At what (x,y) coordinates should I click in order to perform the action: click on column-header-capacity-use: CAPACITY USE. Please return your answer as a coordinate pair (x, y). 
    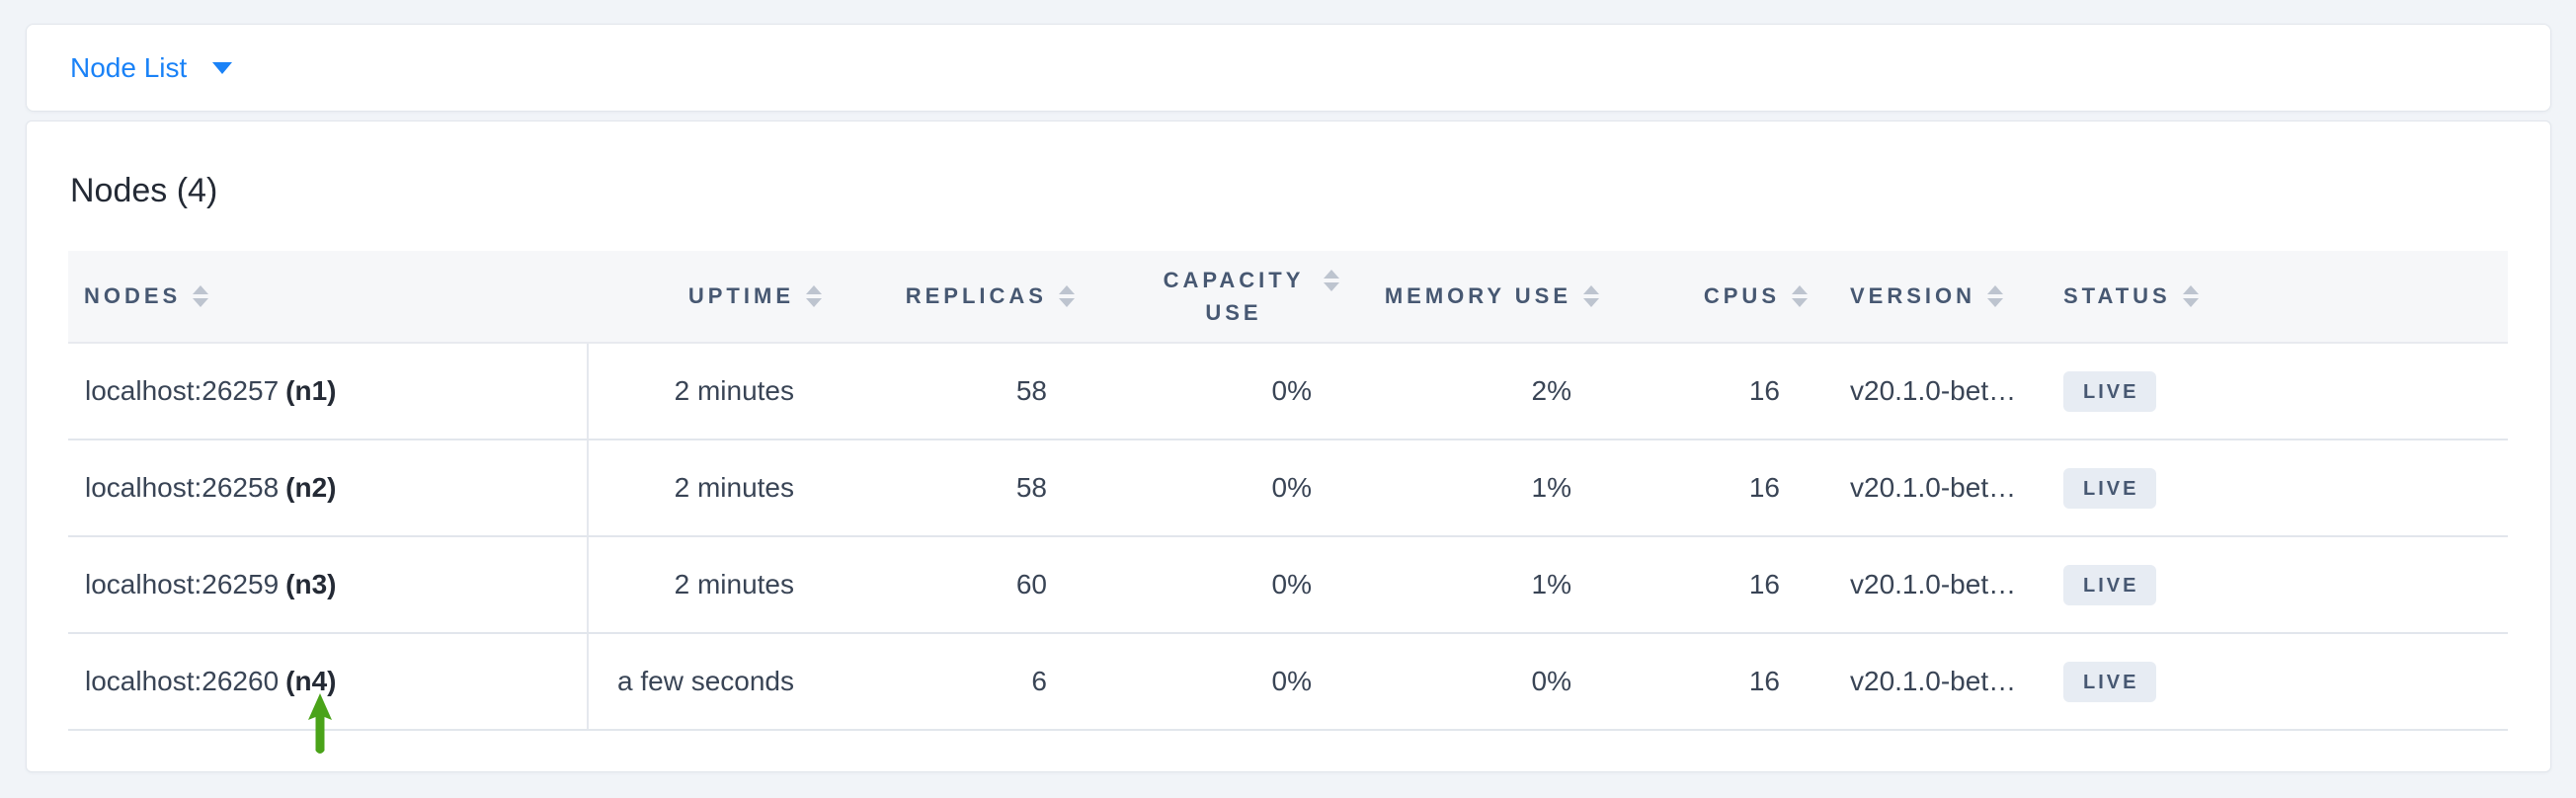
    Looking at the image, I should click on (1207, 297).